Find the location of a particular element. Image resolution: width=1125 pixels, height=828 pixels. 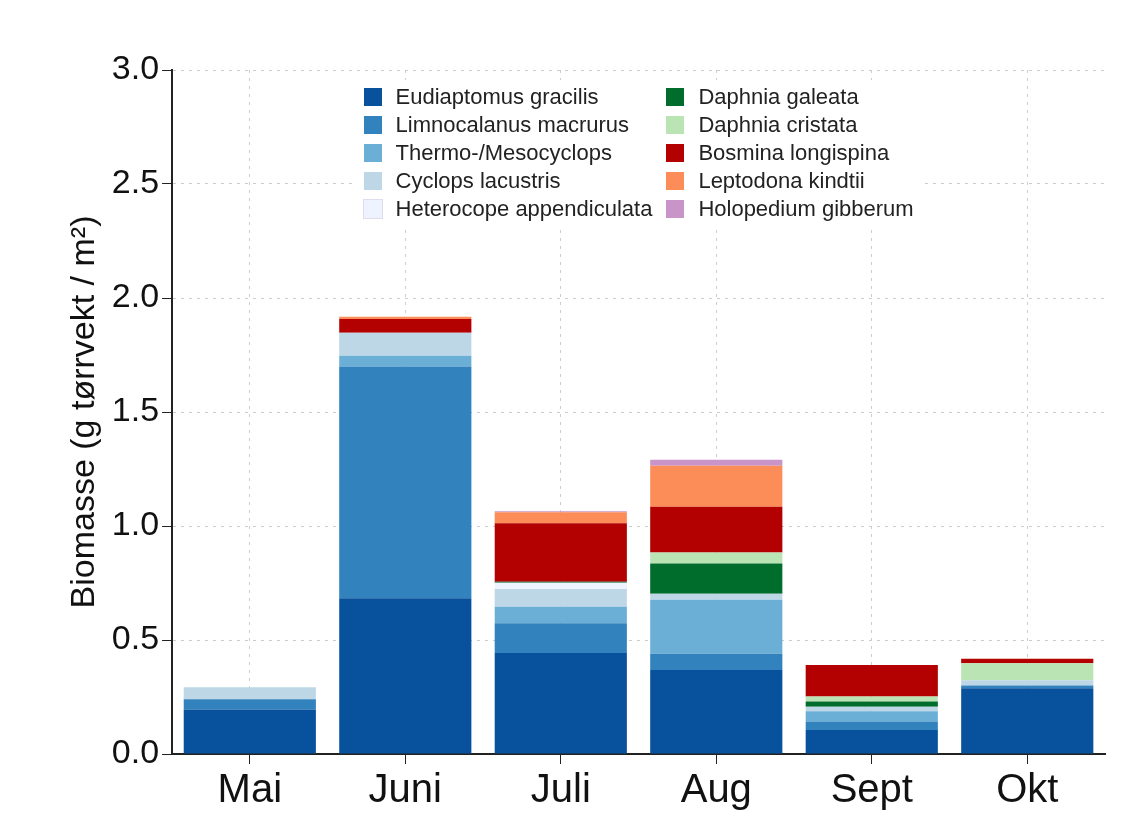

y-tick-label: 3.0 is located at coordinates (135, 67).